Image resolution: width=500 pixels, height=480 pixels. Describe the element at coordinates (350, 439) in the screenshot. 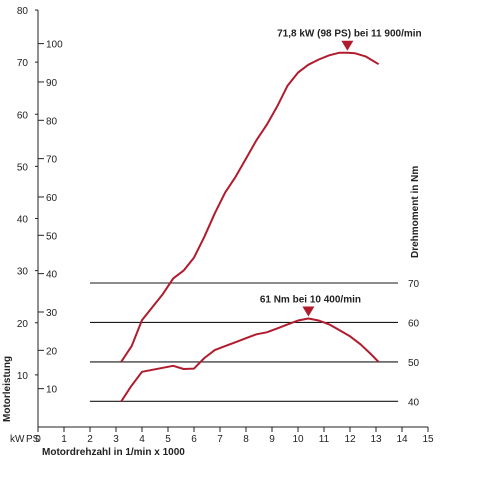

I see `x-tick-label: 12` at that location.